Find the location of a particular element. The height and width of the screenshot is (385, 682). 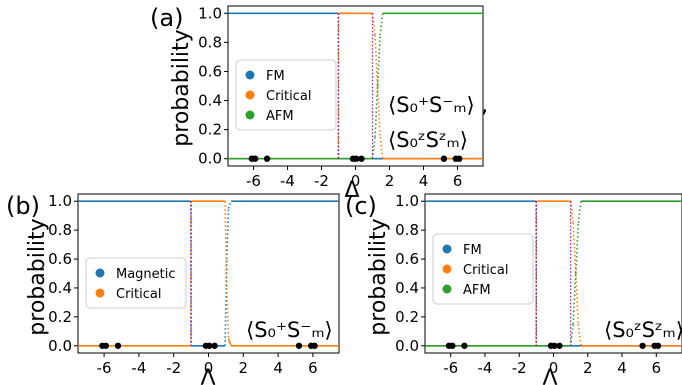

panel-a-observable-2: ⟨S₀ᶻSᶻₘ⟩ is located at coordinates (428, 140).